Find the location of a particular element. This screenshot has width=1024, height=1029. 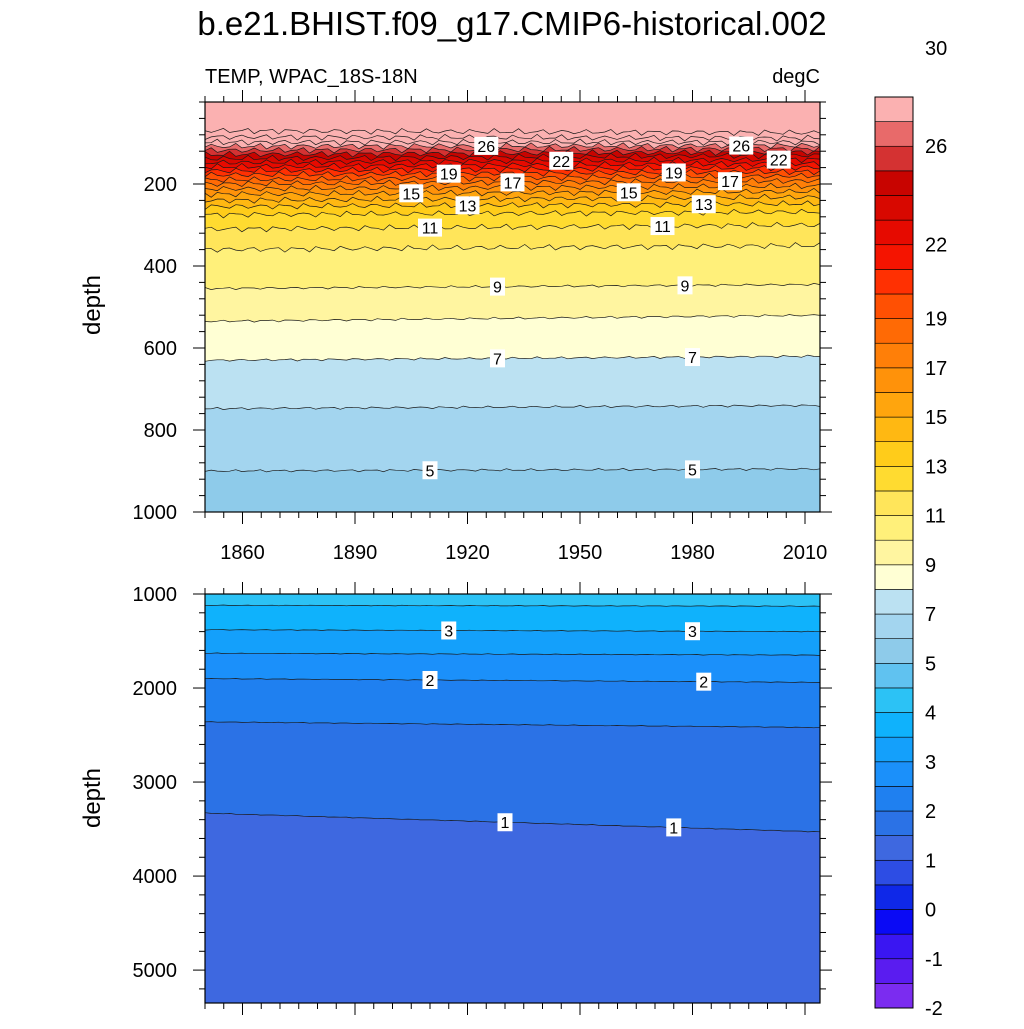

y-tick-label: 600 is located at coordinates (160, 349).